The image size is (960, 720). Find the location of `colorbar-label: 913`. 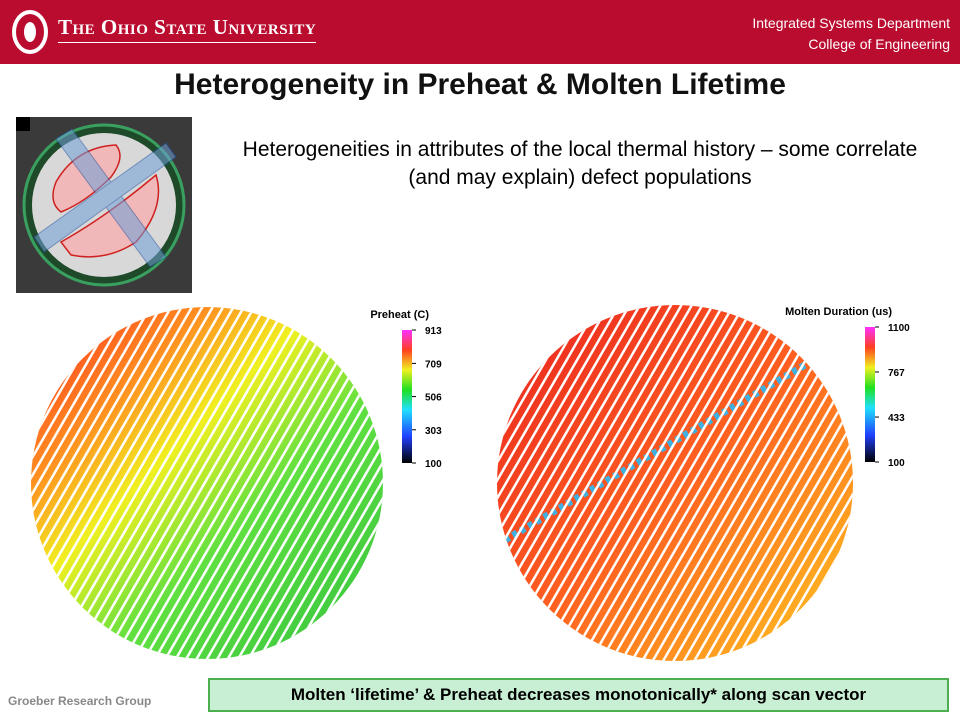

colorbar-label: 913 is located at coordinates (433, 331).